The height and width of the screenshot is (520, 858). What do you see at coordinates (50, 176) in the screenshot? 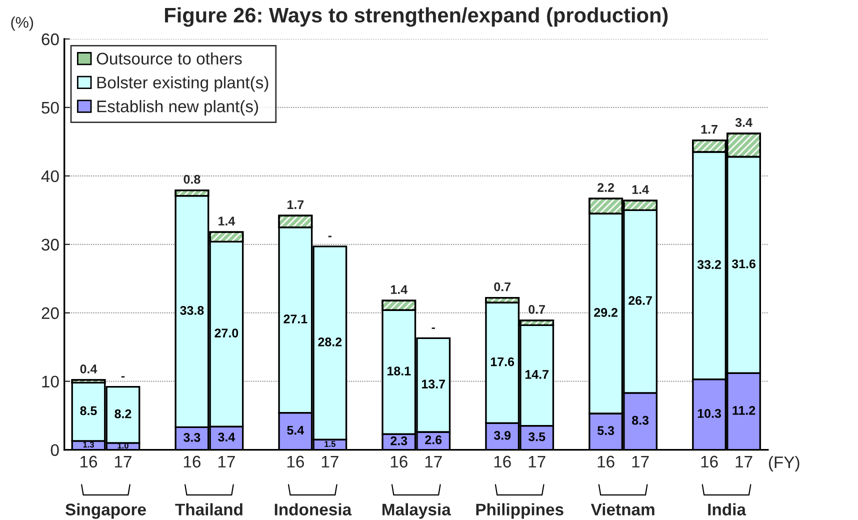
I see `y-tick-label: 40` at bounding box center [50, 176].